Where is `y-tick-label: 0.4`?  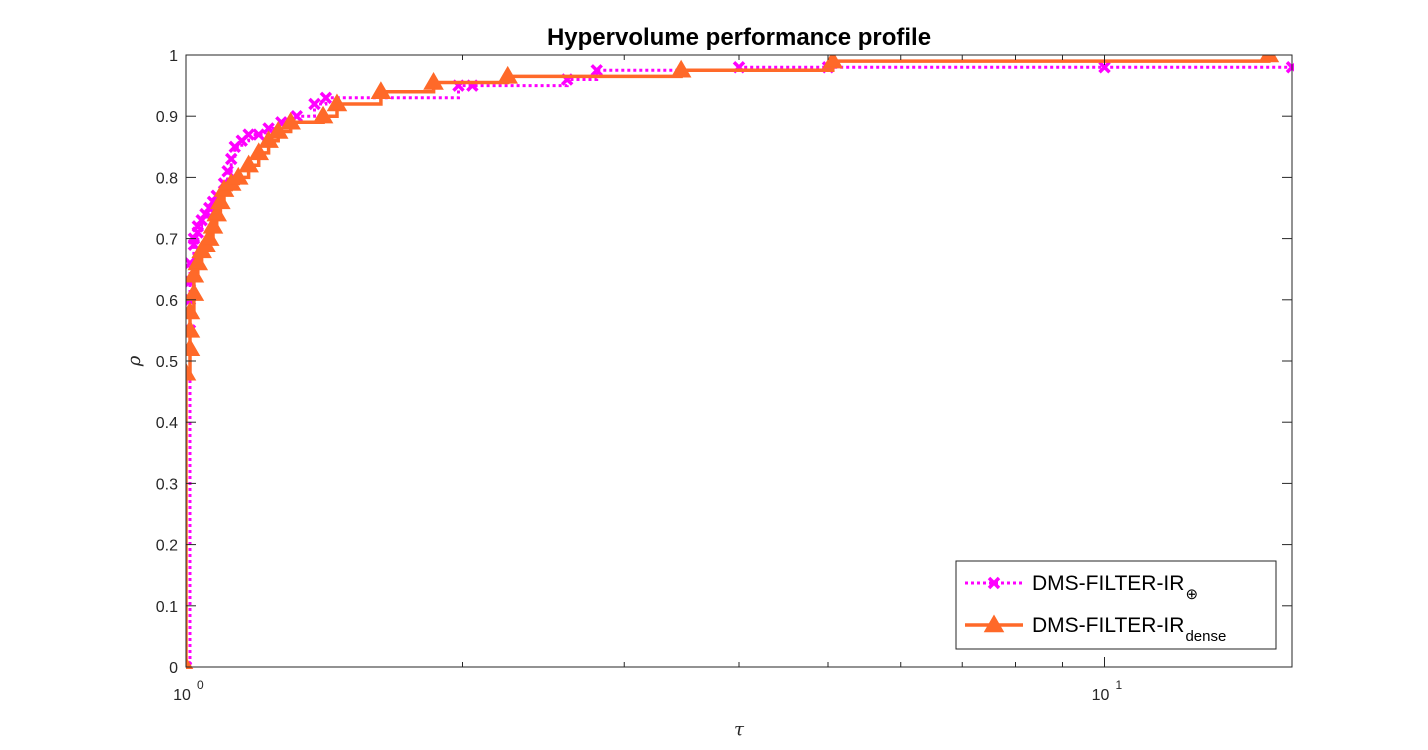 y-tick-label: 0.4 is located at coordinates (167, 423).